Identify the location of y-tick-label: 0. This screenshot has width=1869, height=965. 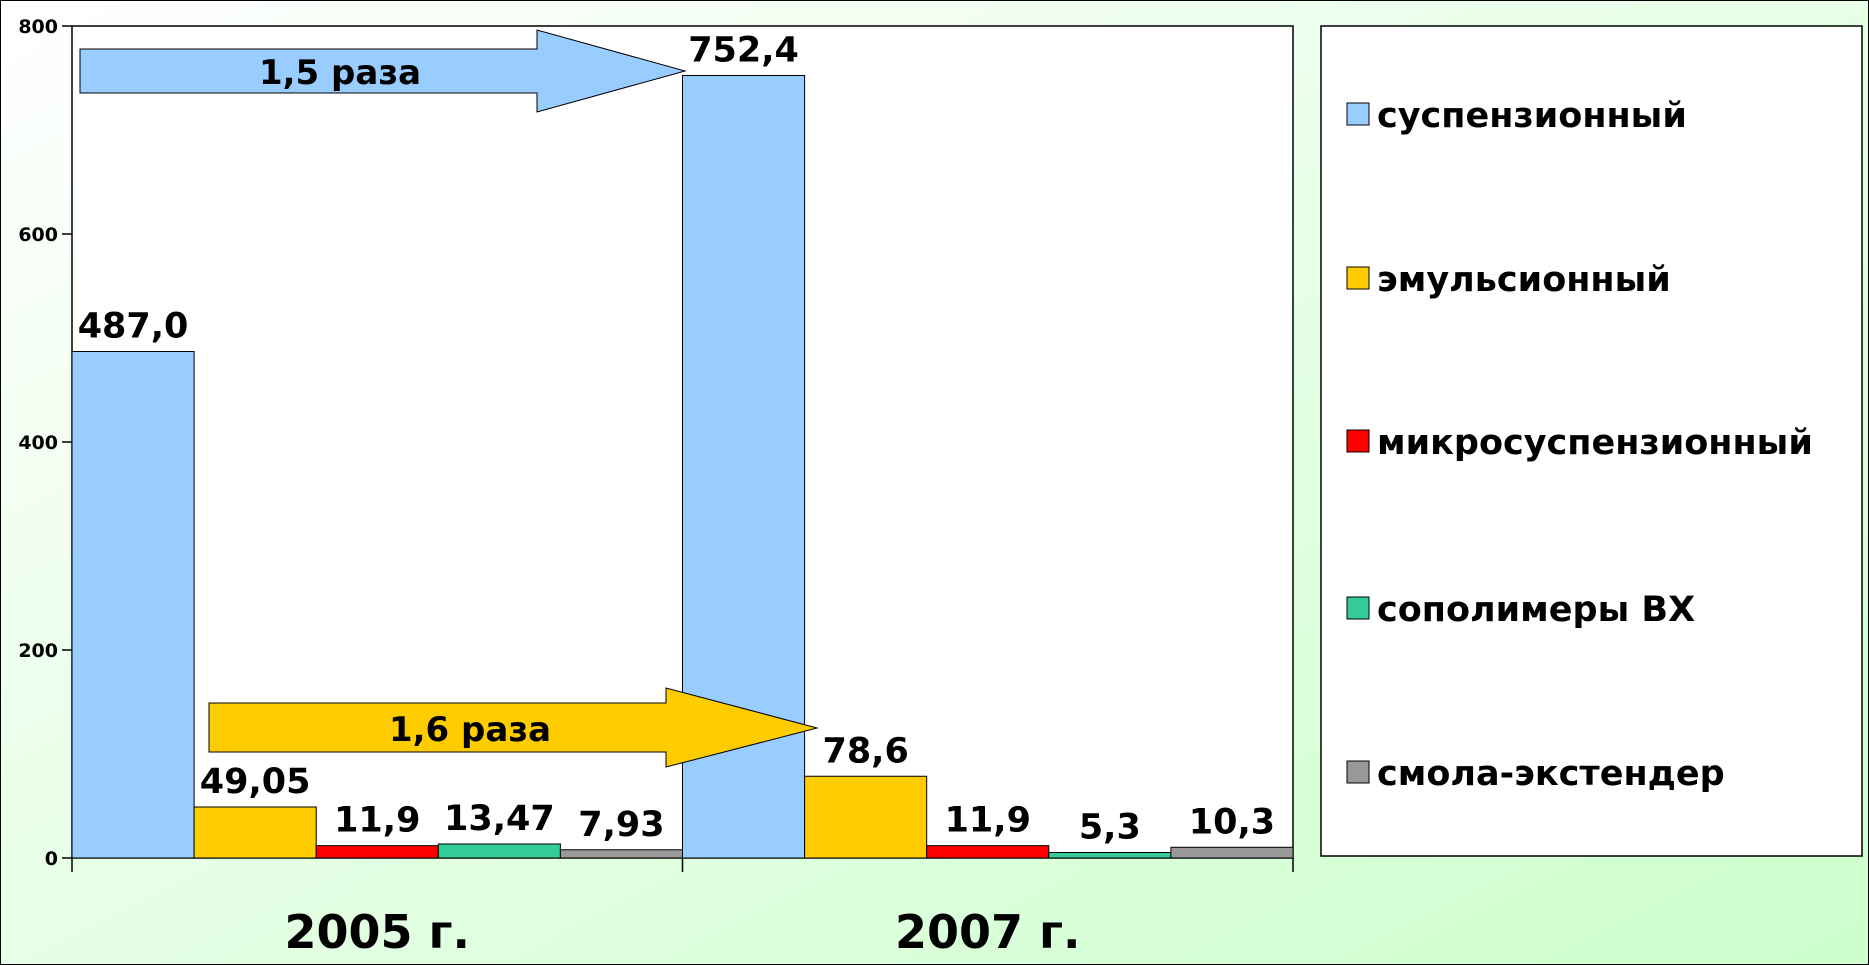
(51, 859).